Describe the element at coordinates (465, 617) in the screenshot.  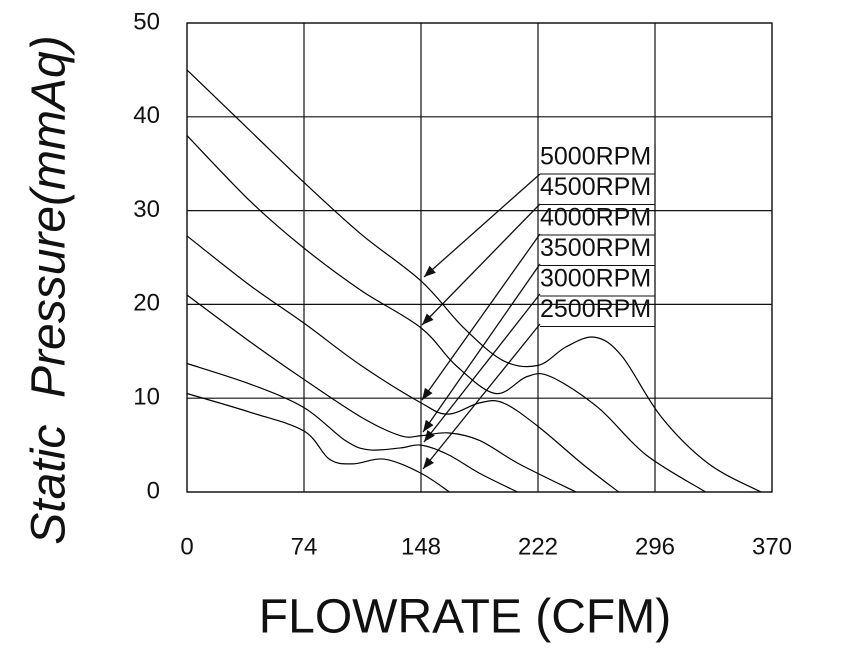
I see `x-axis-title: FLOWRATE (CFM)` at that location.